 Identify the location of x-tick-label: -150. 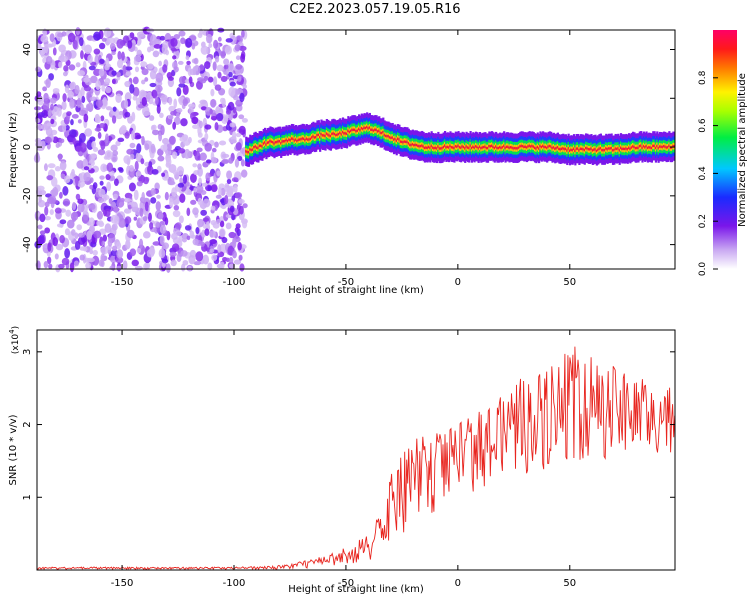
(122, 583).